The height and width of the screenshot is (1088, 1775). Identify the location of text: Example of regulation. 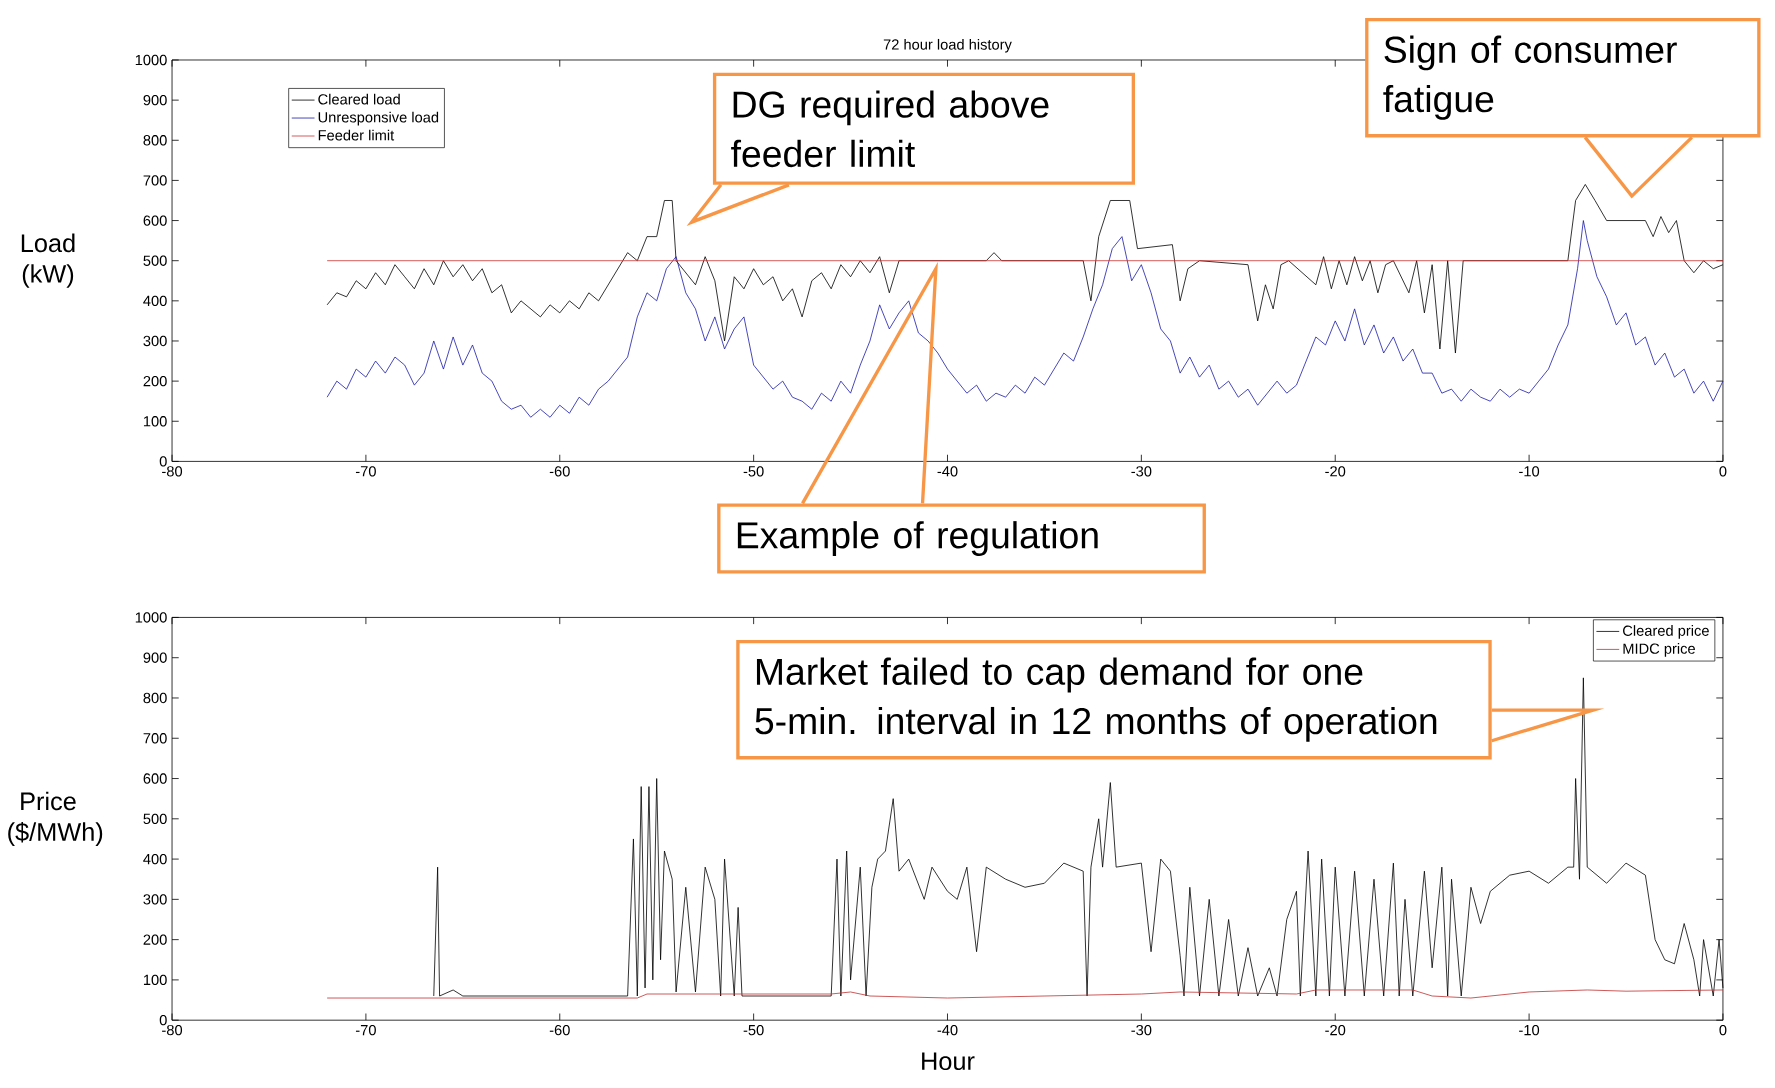
(917, 538).